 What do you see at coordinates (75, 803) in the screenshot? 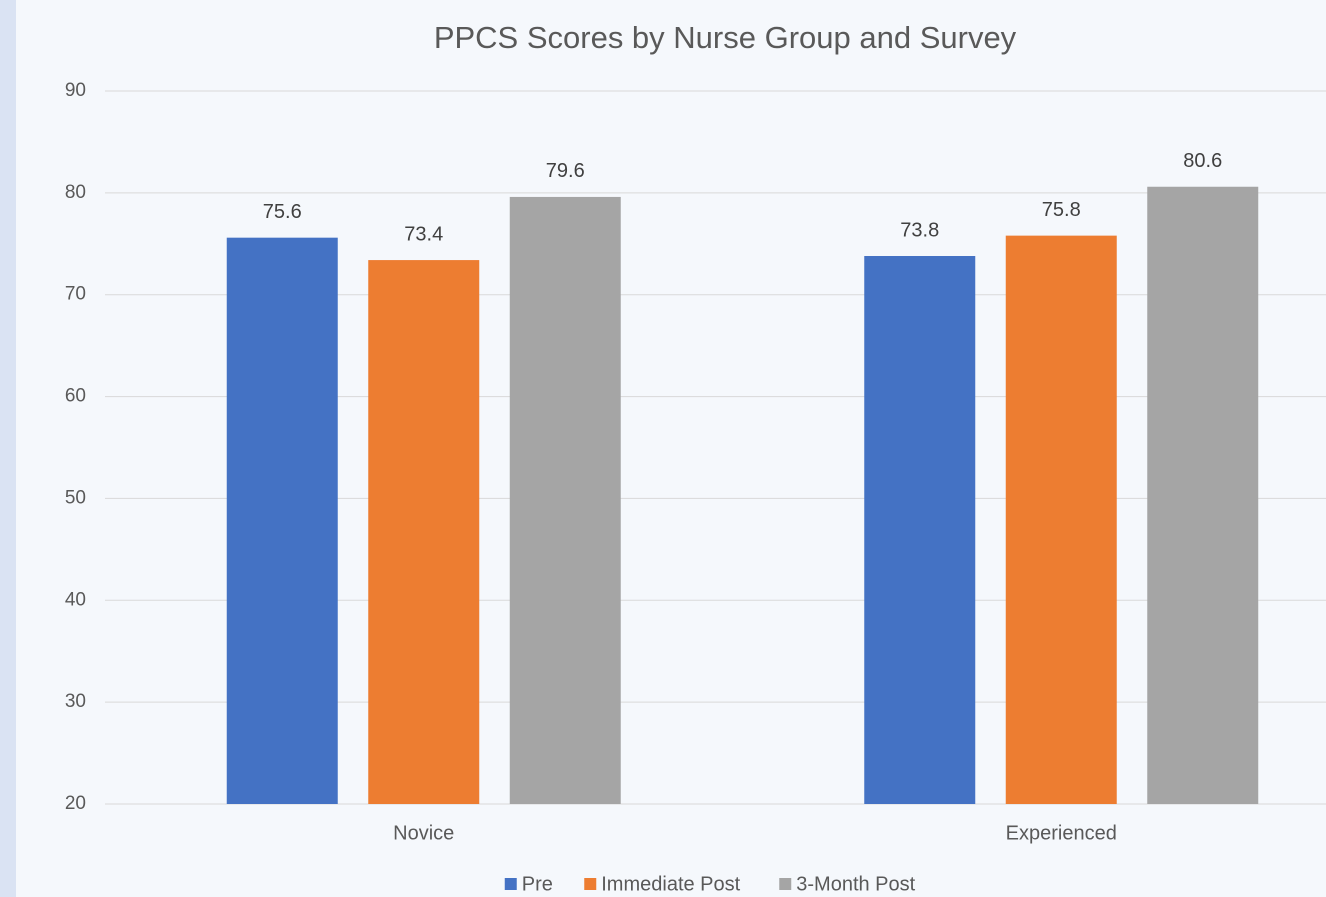
I see `y-tick-label: 20` at bounding box center [75, 803].